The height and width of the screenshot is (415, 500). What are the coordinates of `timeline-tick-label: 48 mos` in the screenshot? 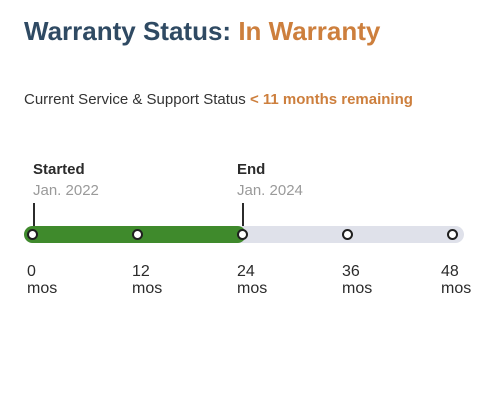 It's located at (456, 280).